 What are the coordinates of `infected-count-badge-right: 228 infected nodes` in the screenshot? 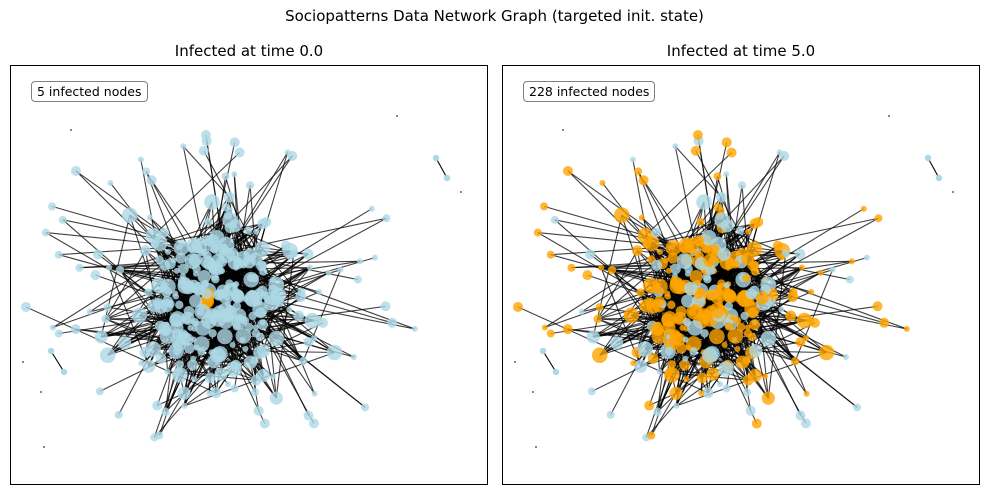 It's located at (589, 91).